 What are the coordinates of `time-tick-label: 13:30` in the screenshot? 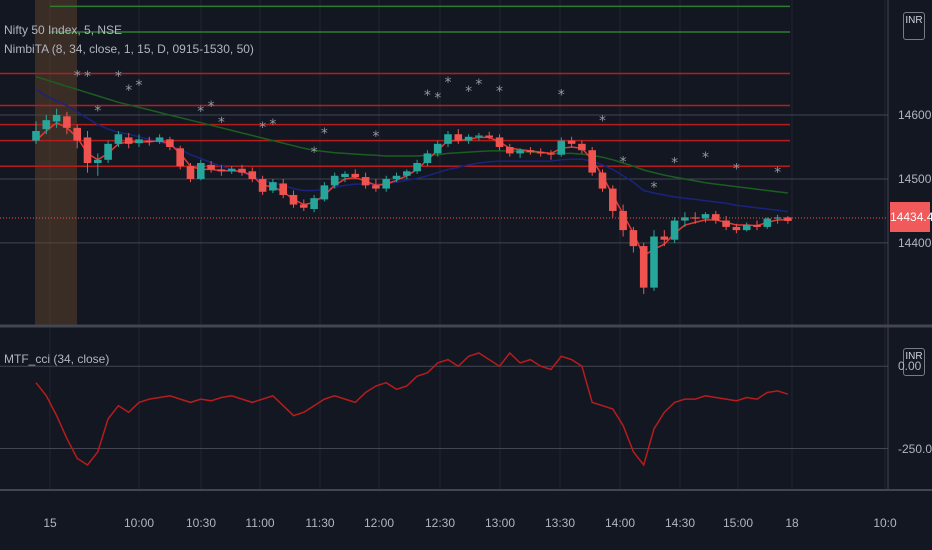 It's located at (560, 523).